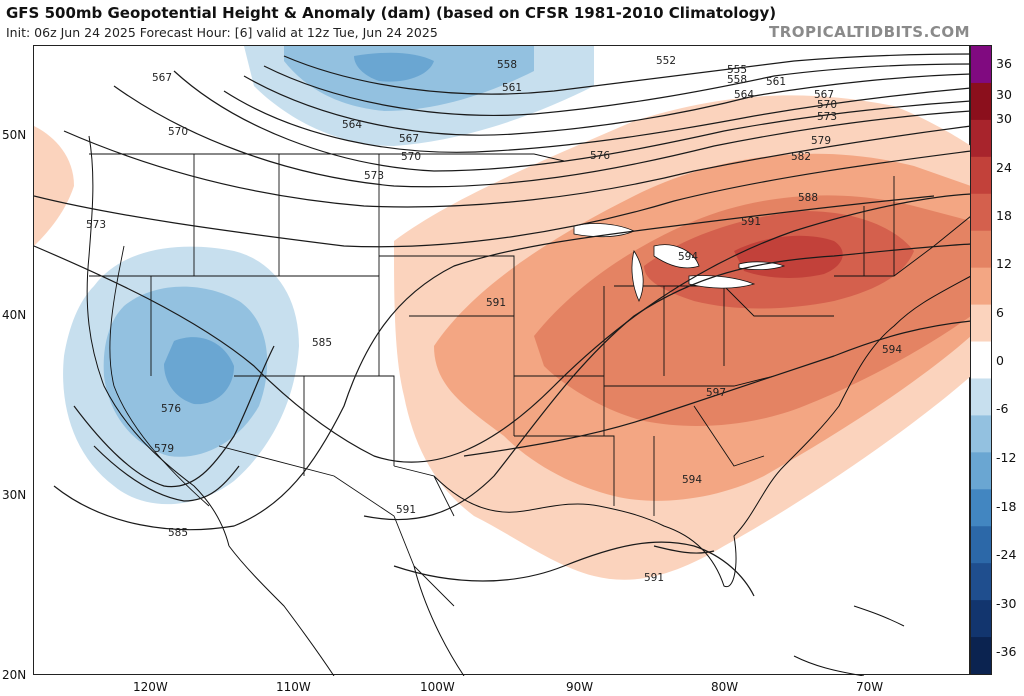  What do you see at coordinates (1000, 360) in the screenshot?
I see `colorbar-label-0: 0` at bounding box center [1000, 360].